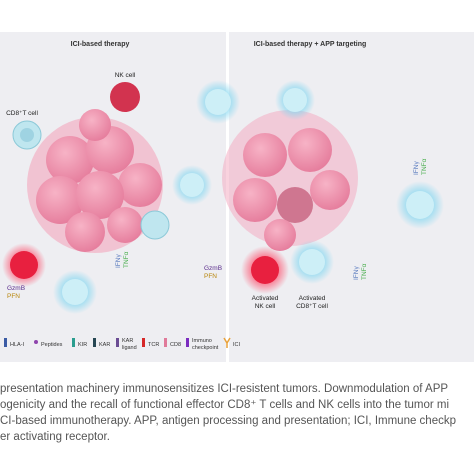 Image resolution: width=474 pixels, height=474 pixels. Describe the element at coordinates (237, 345) in the screenshot. I see `legend-label: ICI` at that location.